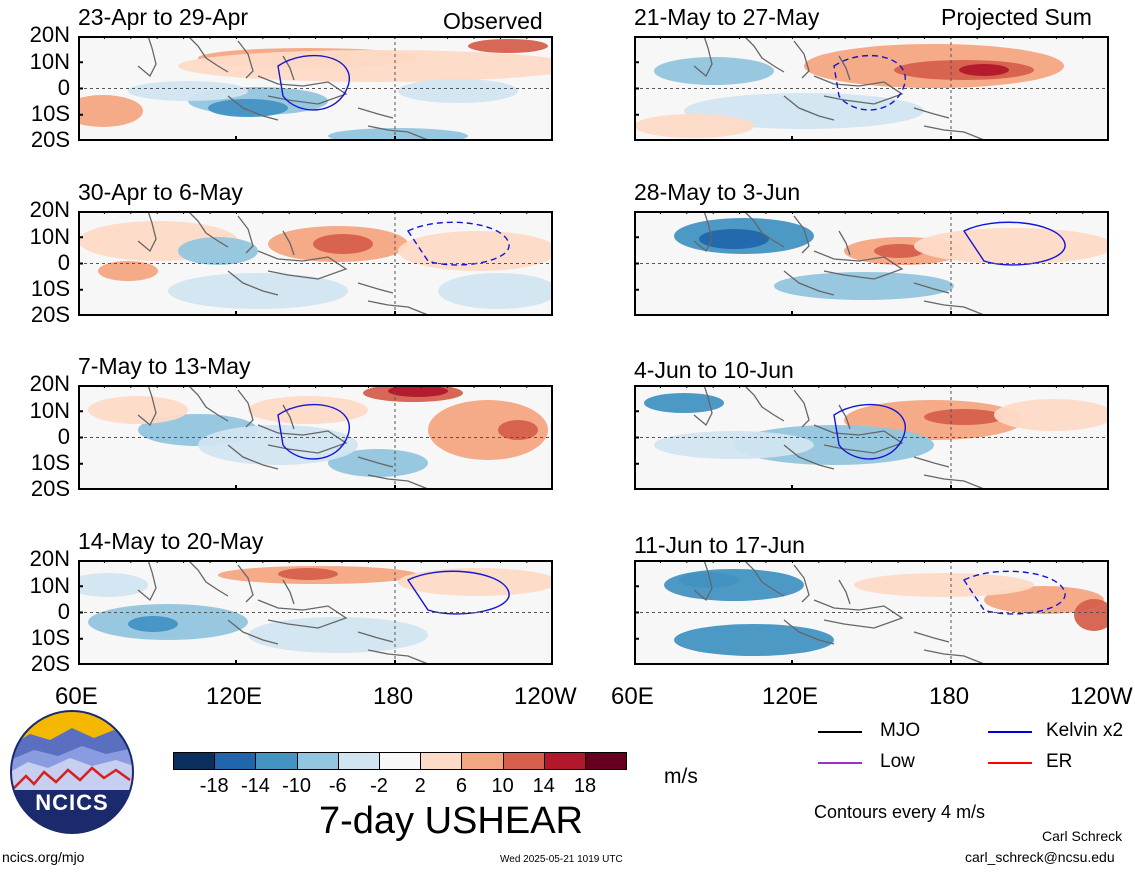 This screenshot has width=1135, height=872. Describe the element at coordinates (727, 17) in the screenshot. I see `panel-title-right-1: 21-May to 27-May` at that location.